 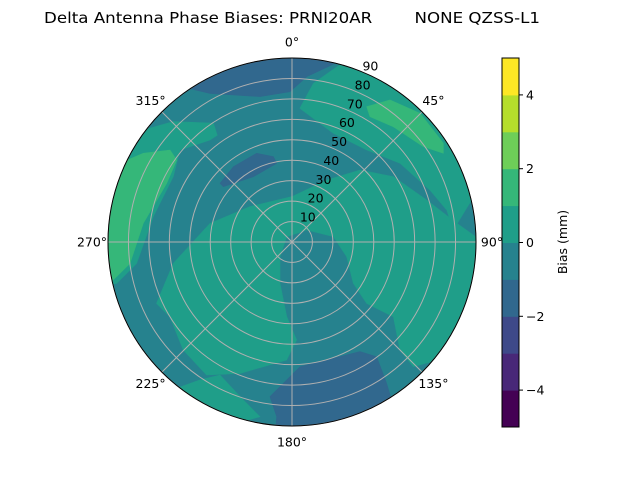 What do you see at coordinates (347, 122) in the screenshot?
I see `radial-tick-label: 60` at bounding box center [347, 122].